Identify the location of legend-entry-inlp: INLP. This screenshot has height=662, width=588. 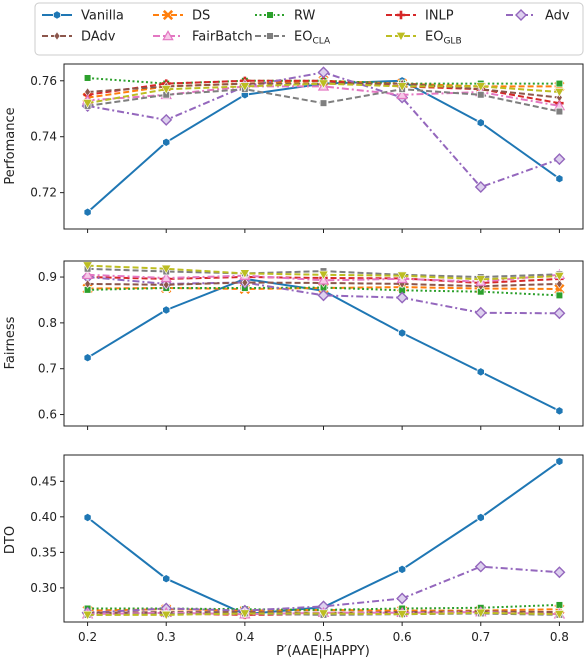
(420, 16).